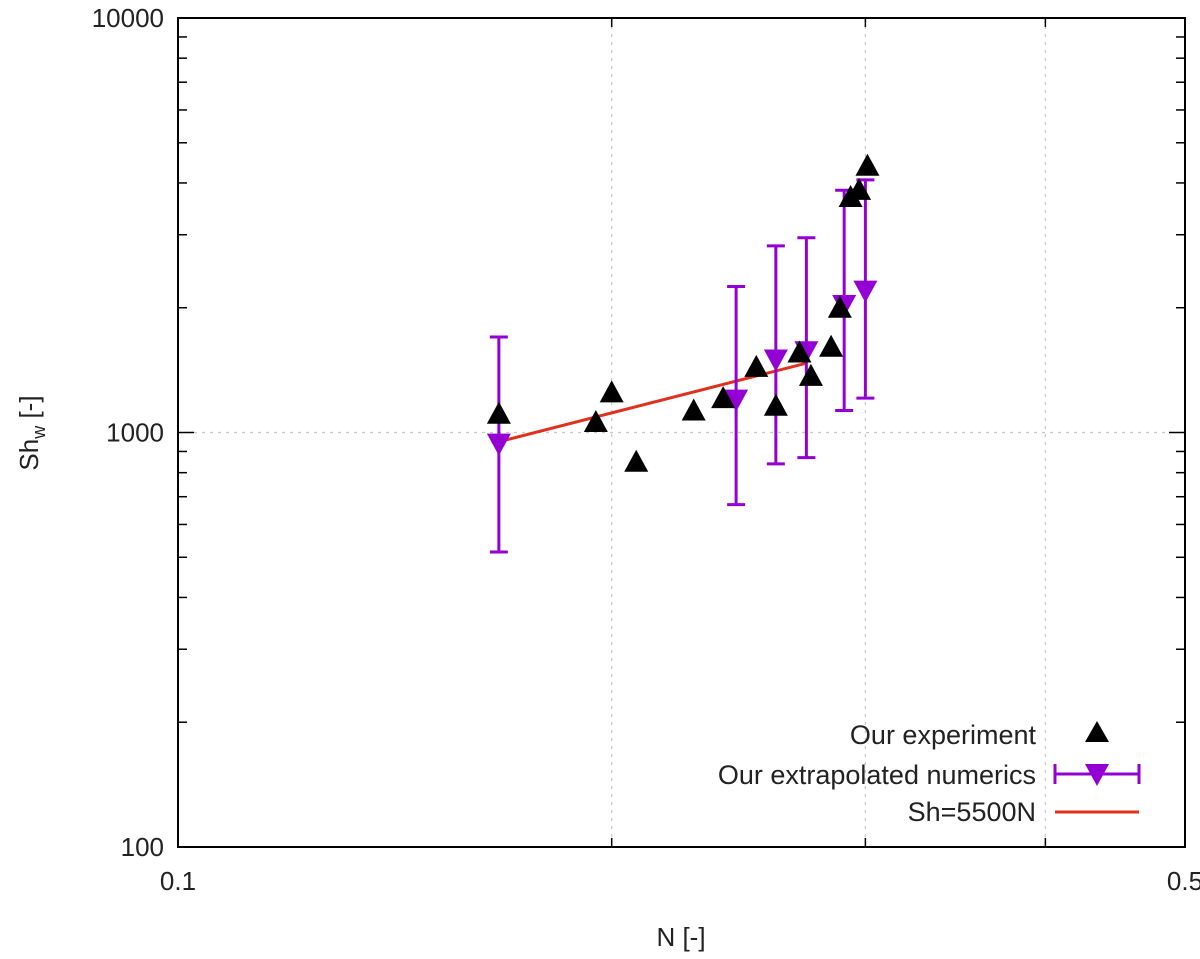  I want to click on legend-label-fit: Sh=5500N, so click(972, 812).